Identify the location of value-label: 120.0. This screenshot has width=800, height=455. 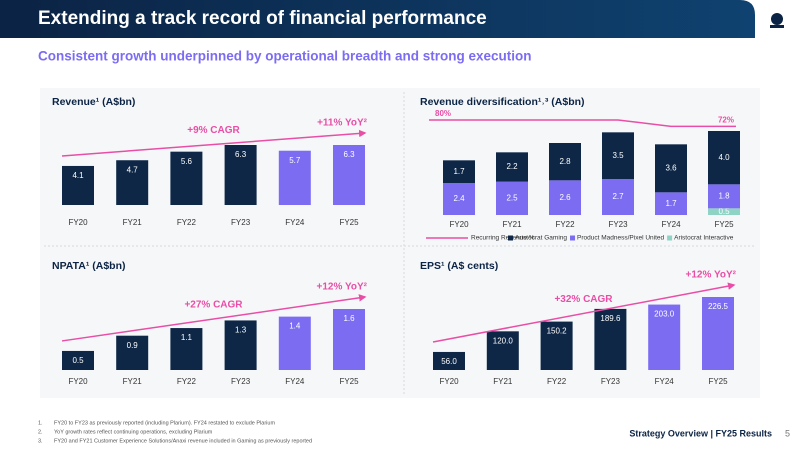
(503, 340).